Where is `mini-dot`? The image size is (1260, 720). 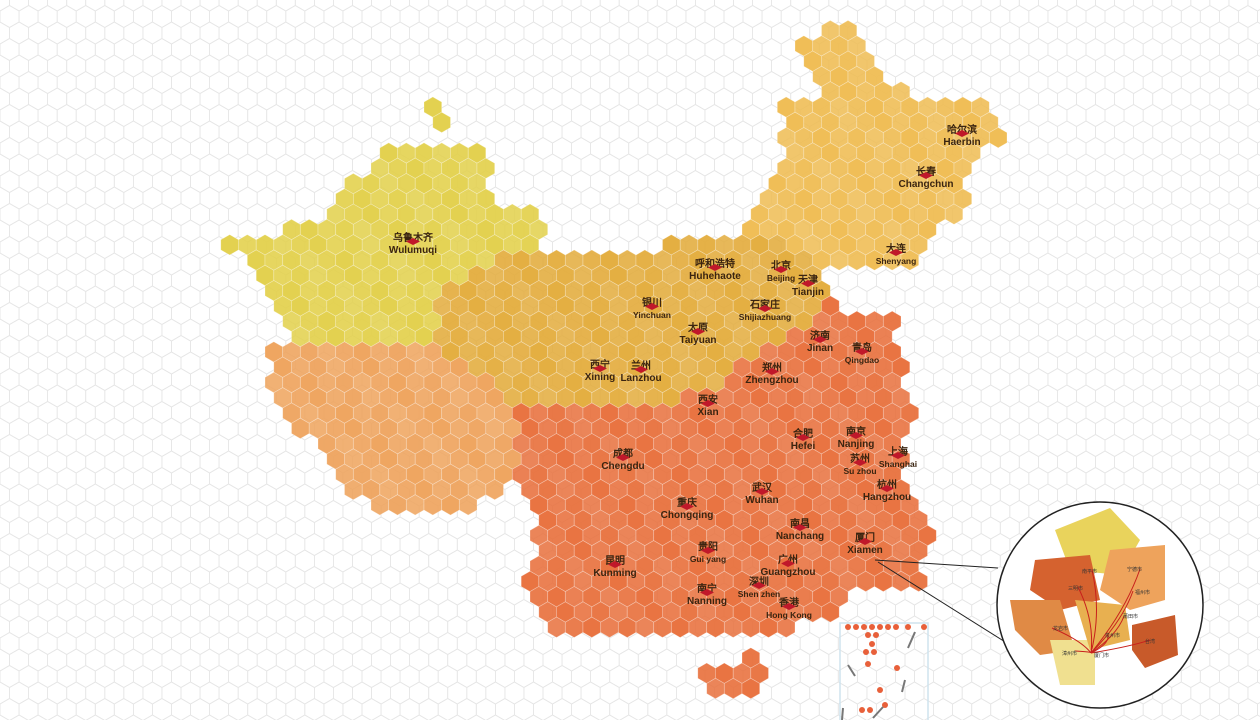
mini-dot is located at coordinates (862, 710).